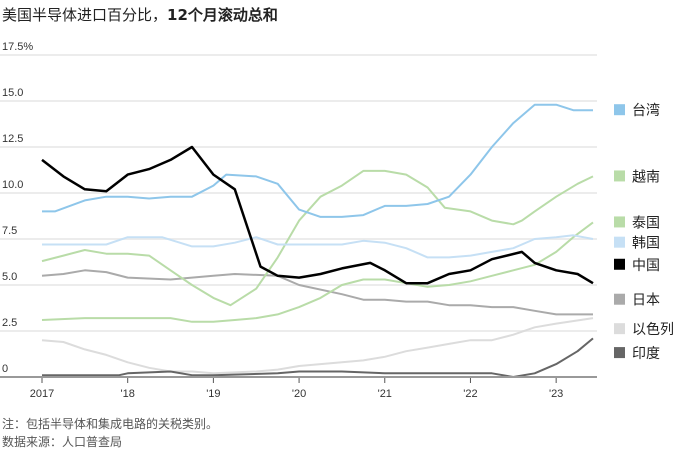  What do you see at coordinates (17, 47) in the screenshot?
I see `y-tick-label: 17.5%` at bounding box center [17, 47].